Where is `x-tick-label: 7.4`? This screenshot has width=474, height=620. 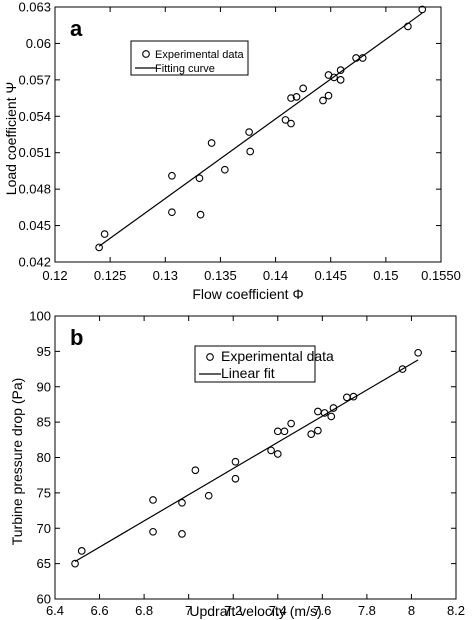 x-tick-label: 7.4 is located at coordinates (278, 610).